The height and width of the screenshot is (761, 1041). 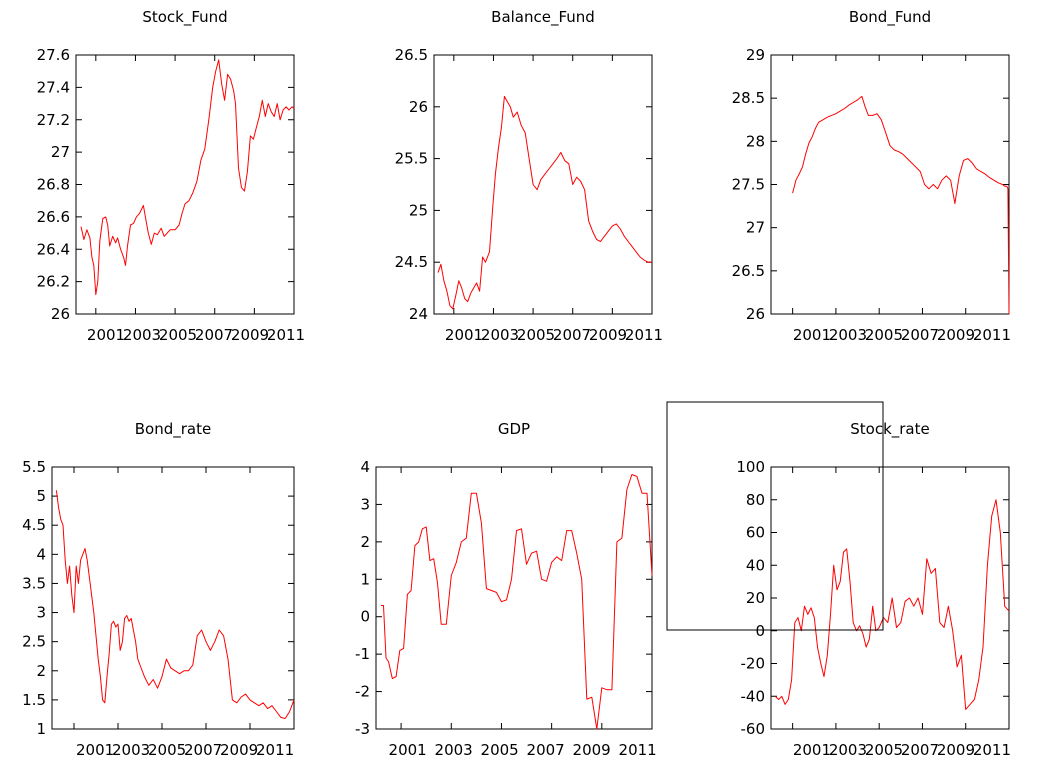 What do you see at coordinates (753, 729) in the screenshot?
I see `y-tick-label: -60` at bounding box center [753, 729].